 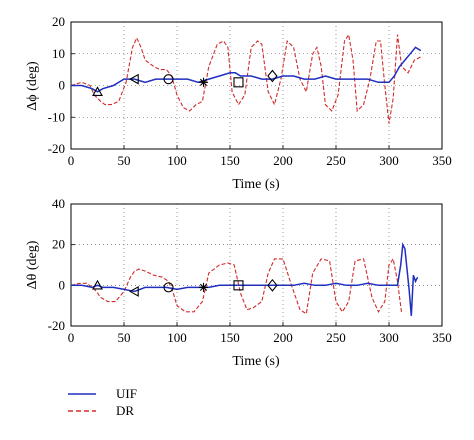 I want to click on y-tick-label: -10, so click(x=56, y=116).